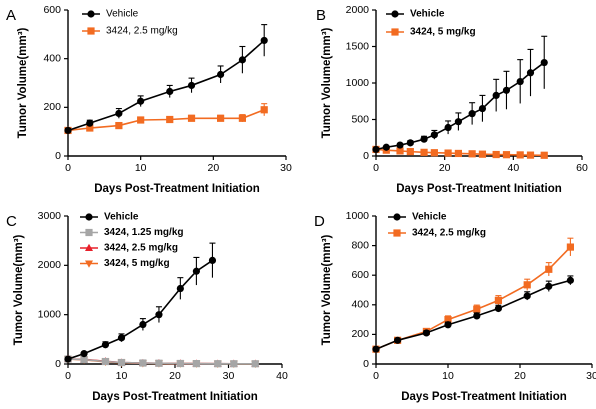 The width and height of the screenshot is (596, 409). Describe the element at coordinates (358, 46) in the screenshot. I see `y-tick-label: 1500` at that location.